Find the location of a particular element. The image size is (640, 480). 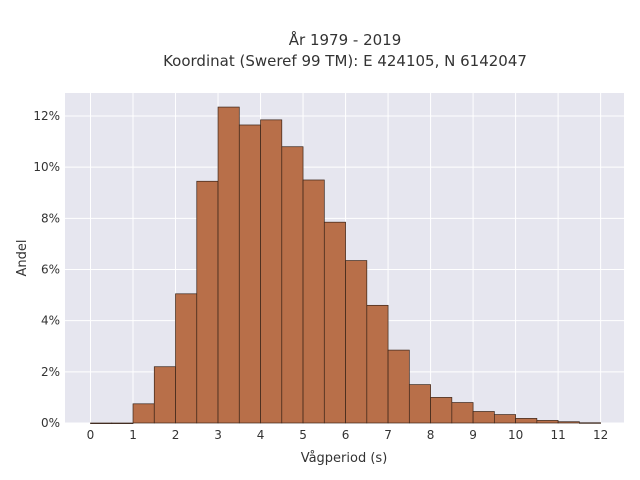

x-tick-label: 6 is located at coordinates (346, 435).